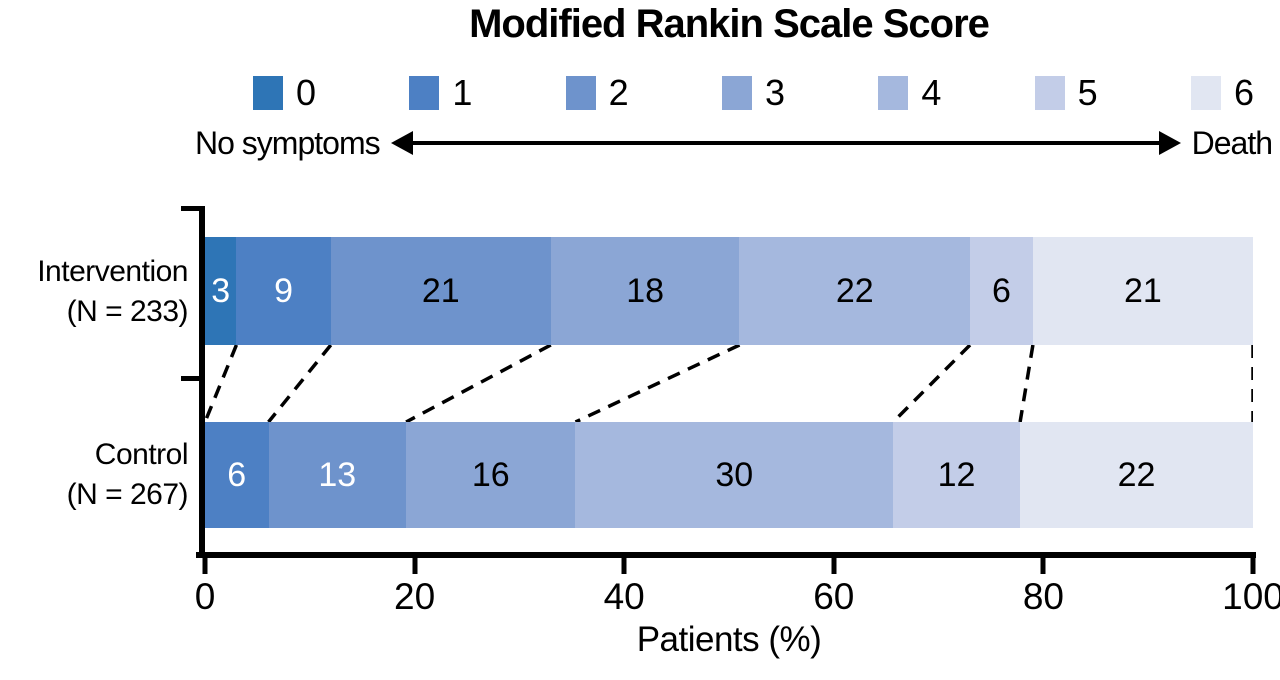  Describe the element at coordinates (1232, 142) in the screenshot. I see `arrow-right-label: Death` at that location.